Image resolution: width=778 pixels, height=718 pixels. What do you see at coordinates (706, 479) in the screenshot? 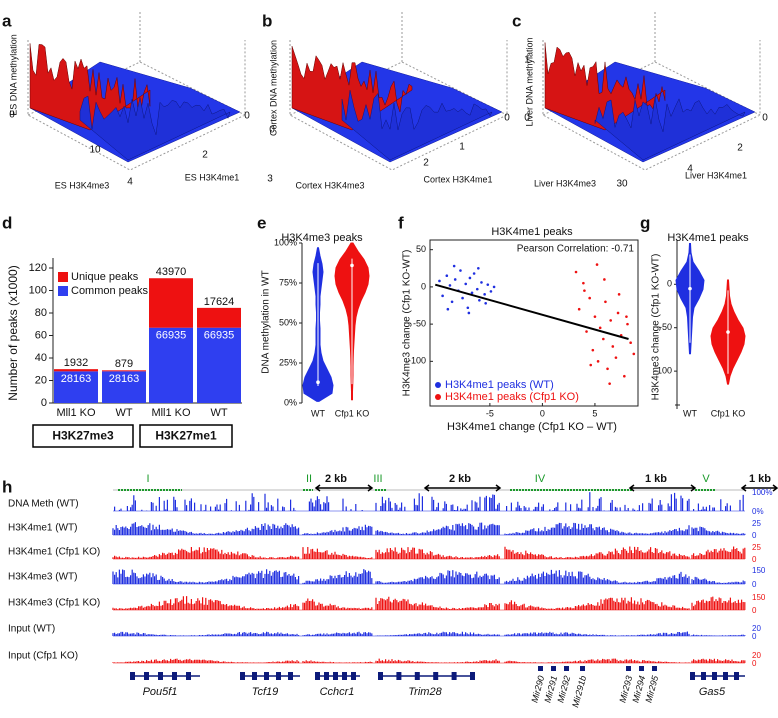
I see `region-label: V` at bounding box center [706, 479].